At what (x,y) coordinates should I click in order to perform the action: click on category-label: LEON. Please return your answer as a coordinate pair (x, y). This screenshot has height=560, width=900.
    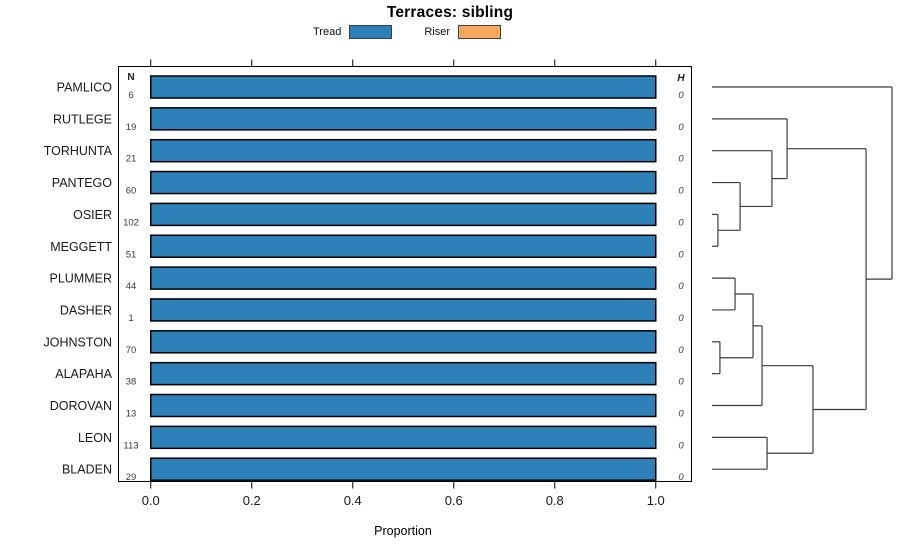
    Looking at the image, I should click on (95, 438).